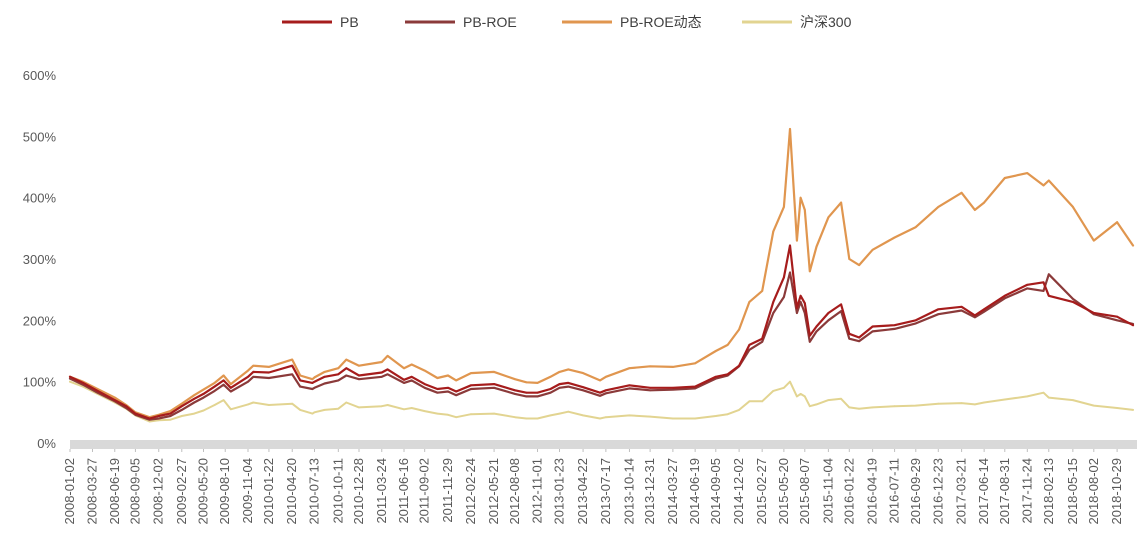 This screenshot has width=1143, height=549. Describe the element at coordinates (694, 491) in the screenshot. I see `x-tick-label: 2014-06-19` at that location.